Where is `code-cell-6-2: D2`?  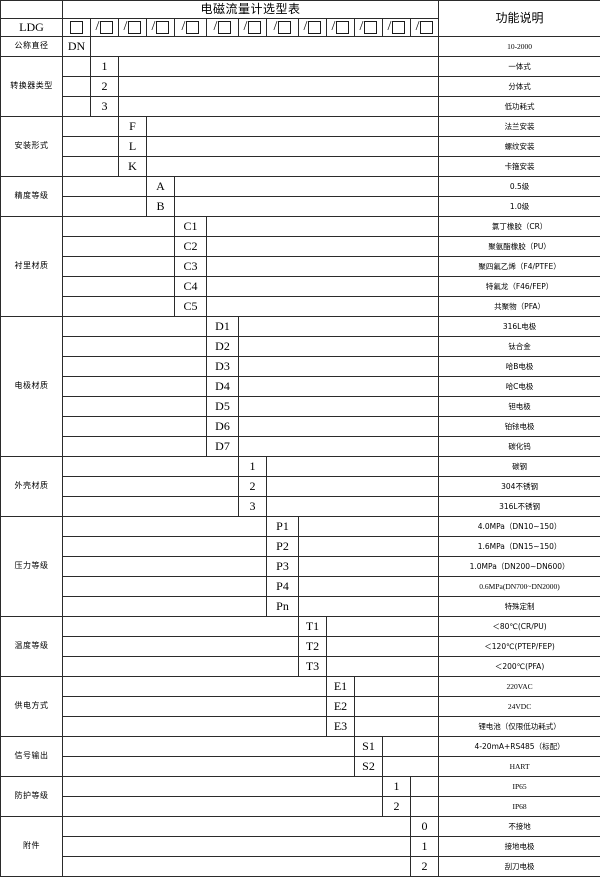
code-cell-6-2: D2 is located at coordinates (223, 347).